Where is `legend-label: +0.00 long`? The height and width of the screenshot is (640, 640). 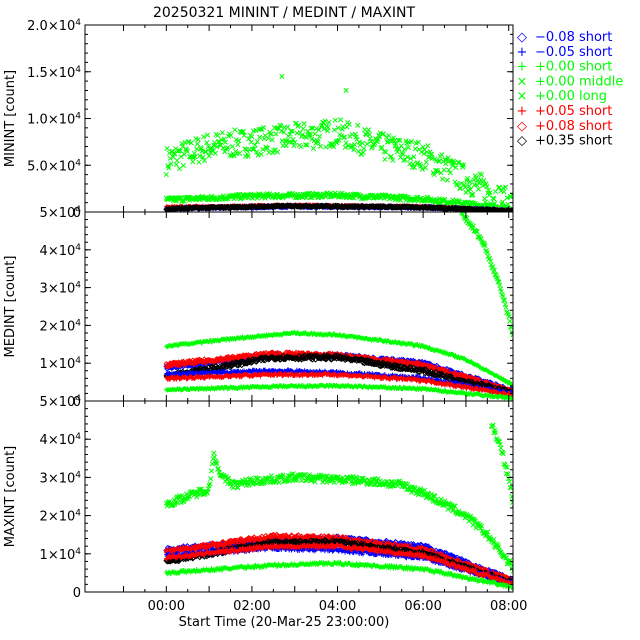 legend-label: +0.00 long is located at coordinates (571, 96).